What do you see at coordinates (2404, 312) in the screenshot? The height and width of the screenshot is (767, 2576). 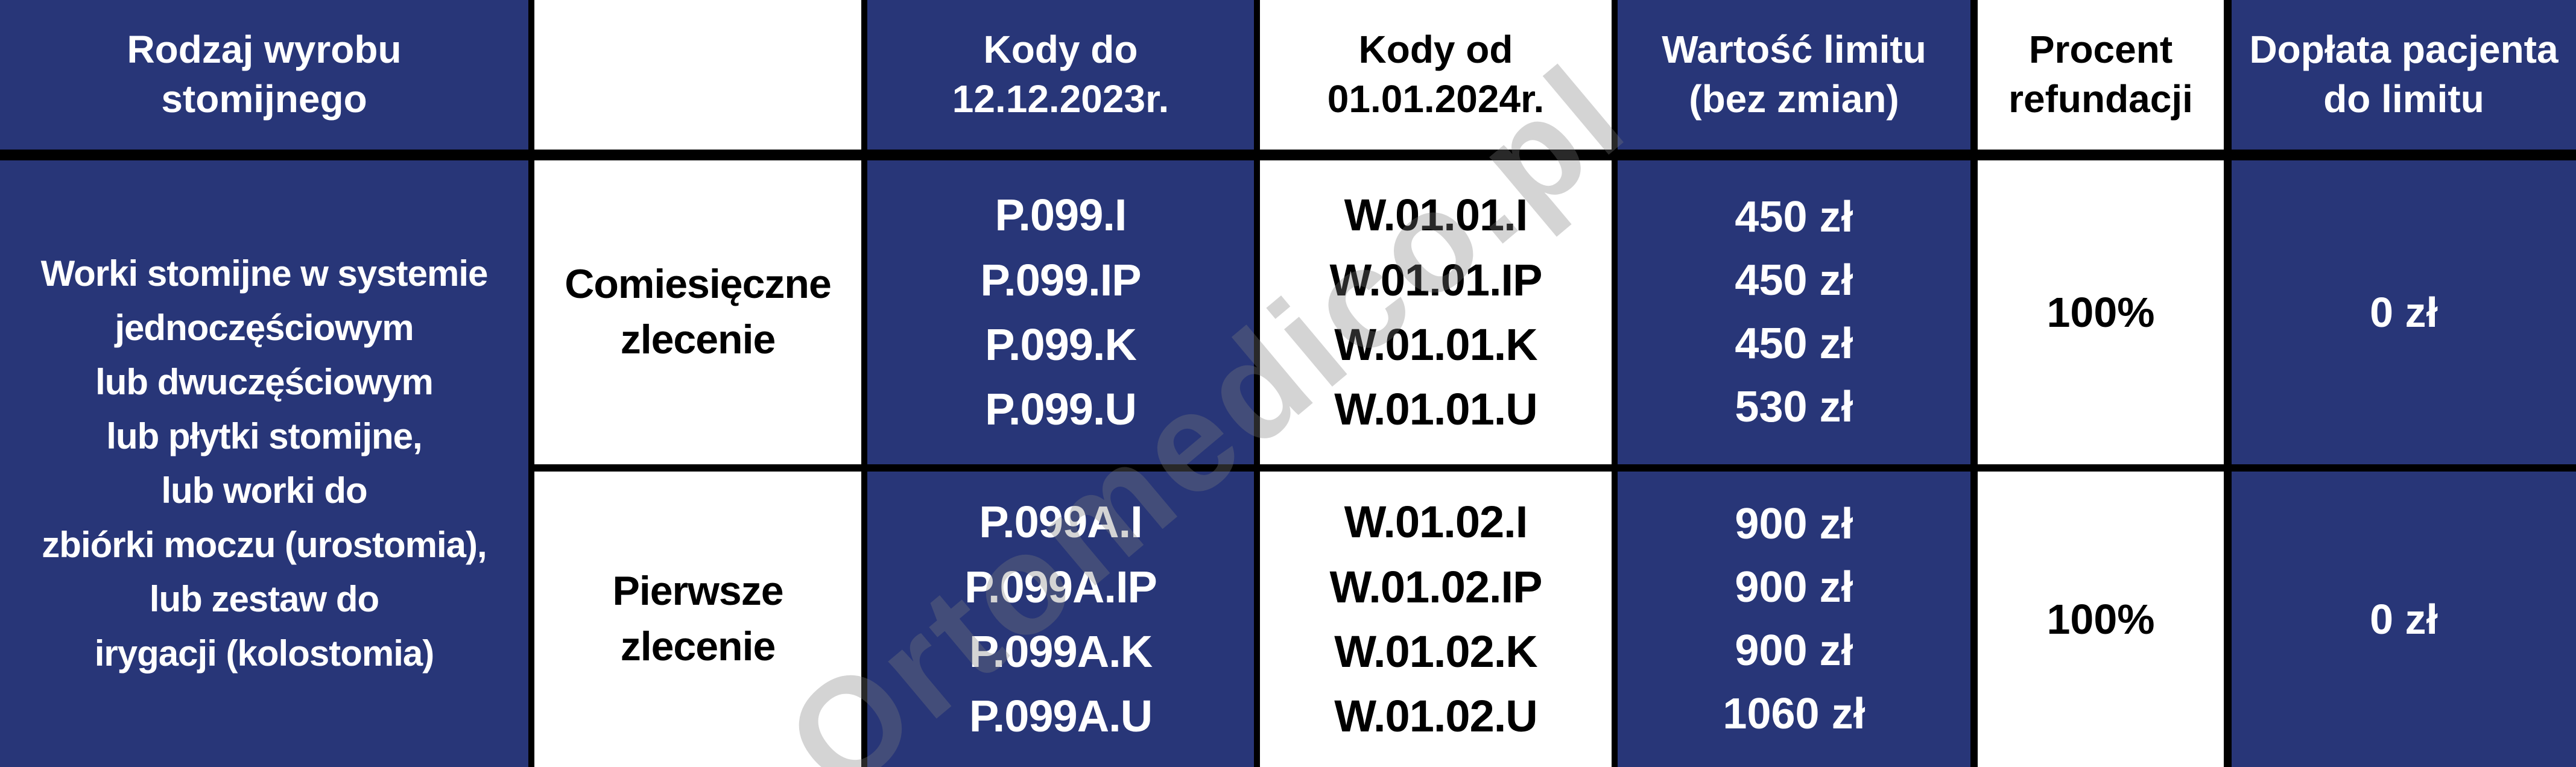 I see `row1-patient-copay-cell: 0 zł` at bounding box center [2404, 312].